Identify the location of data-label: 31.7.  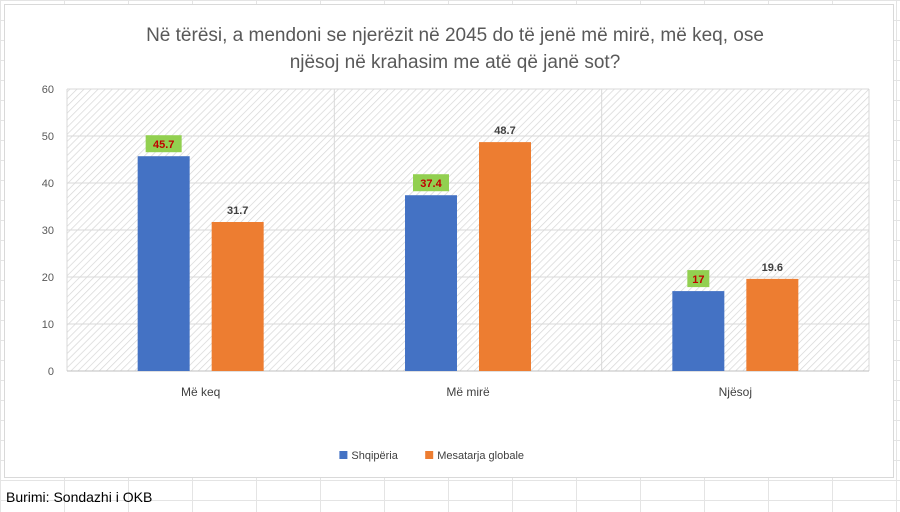
(237, 211).